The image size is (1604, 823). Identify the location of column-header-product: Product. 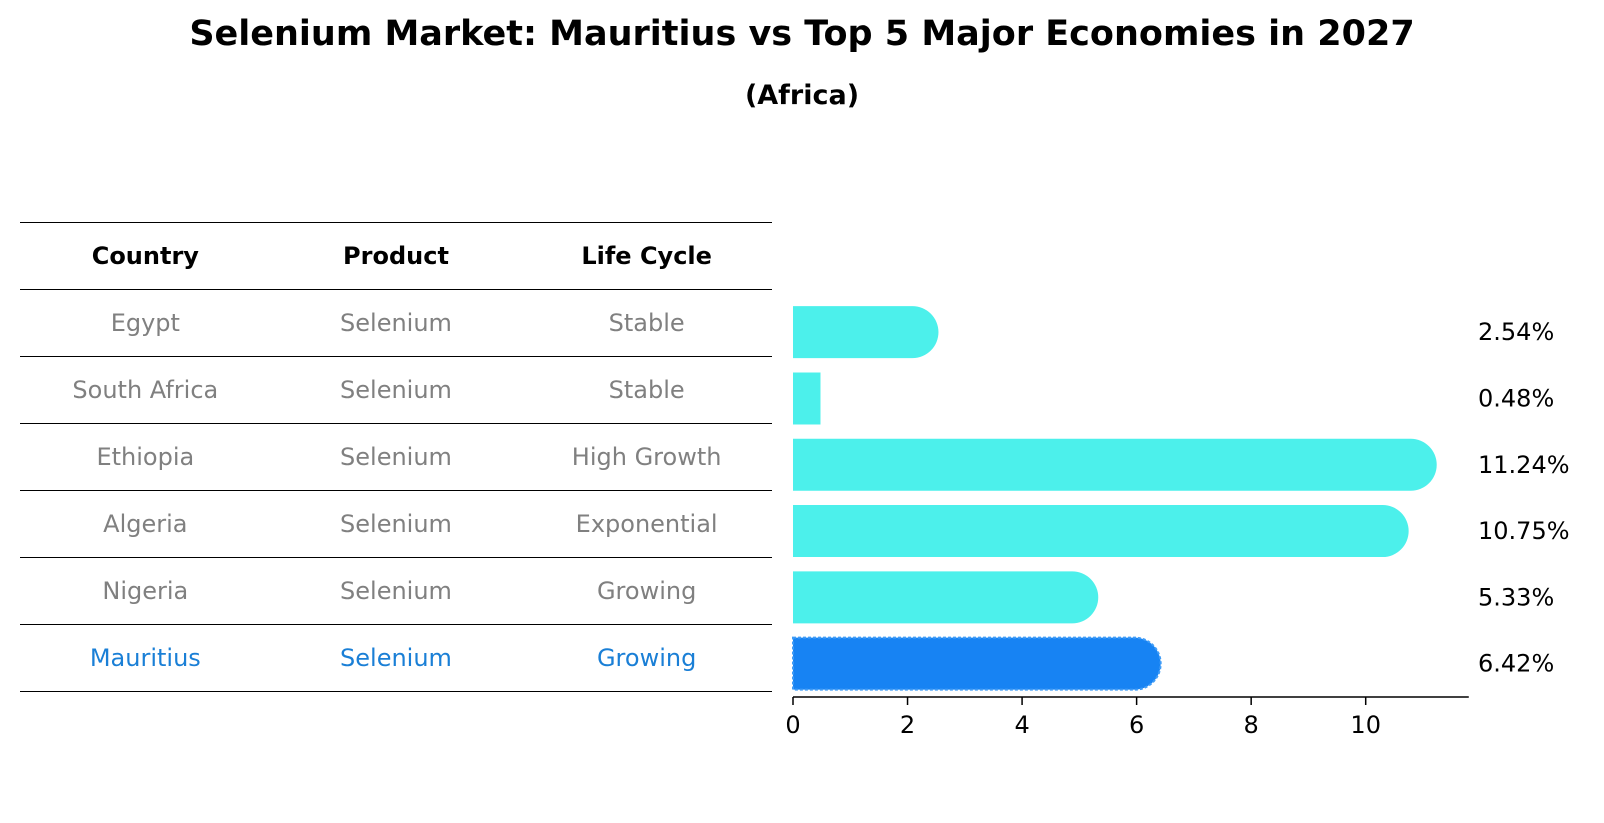
(396, 256).